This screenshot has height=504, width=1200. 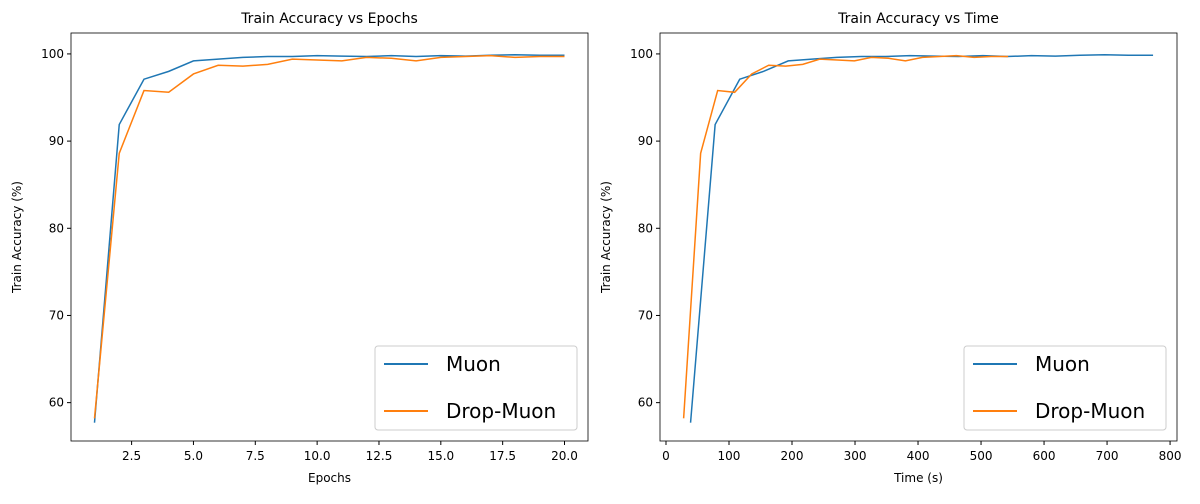 I want to click on x-tick-label: 300, so click(x=855, y=456).